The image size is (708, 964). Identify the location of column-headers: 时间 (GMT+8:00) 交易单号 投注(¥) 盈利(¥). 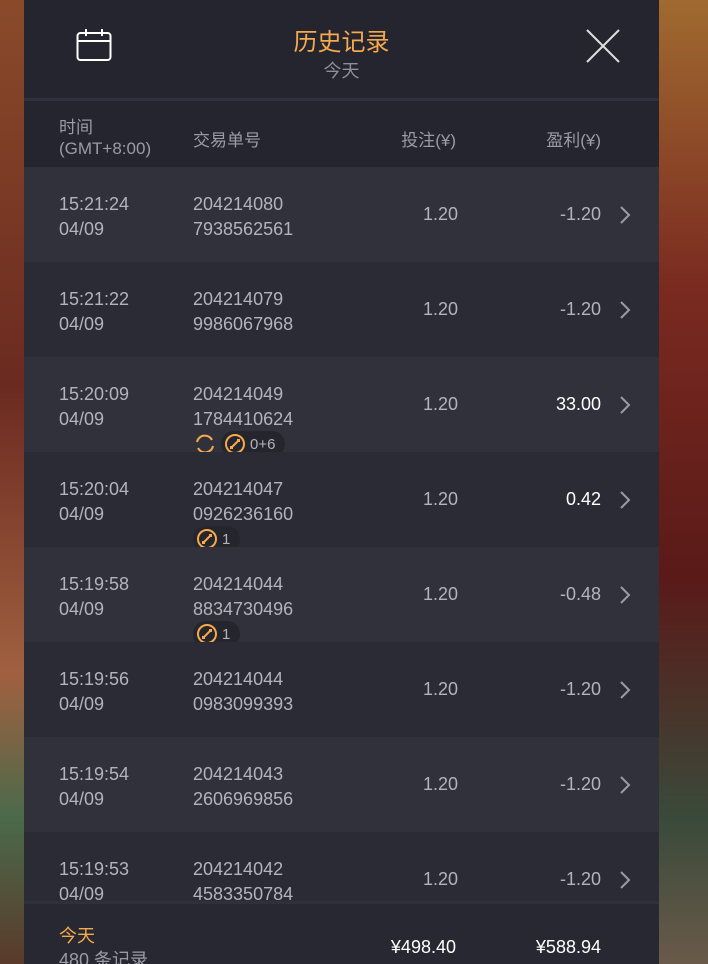
(341, 134).